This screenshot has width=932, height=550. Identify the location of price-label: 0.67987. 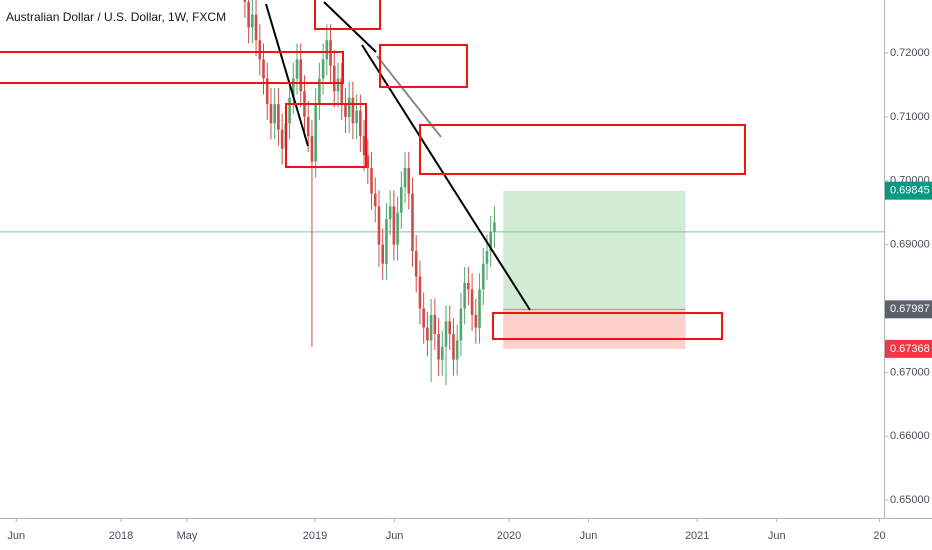
(910, 309).